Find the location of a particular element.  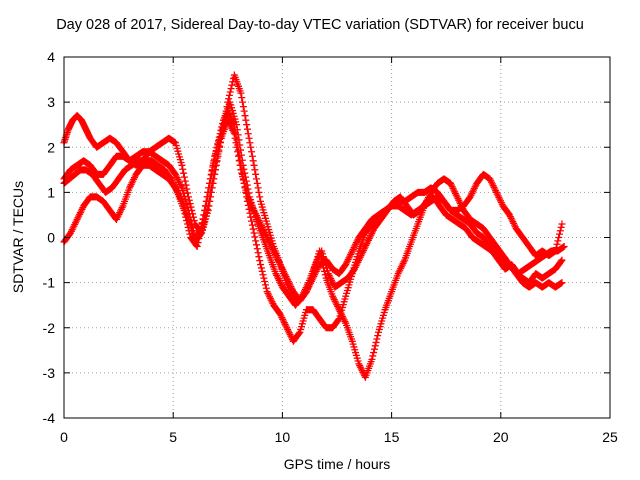

x-tick-label: 0 is located at coordinates (64, 437).